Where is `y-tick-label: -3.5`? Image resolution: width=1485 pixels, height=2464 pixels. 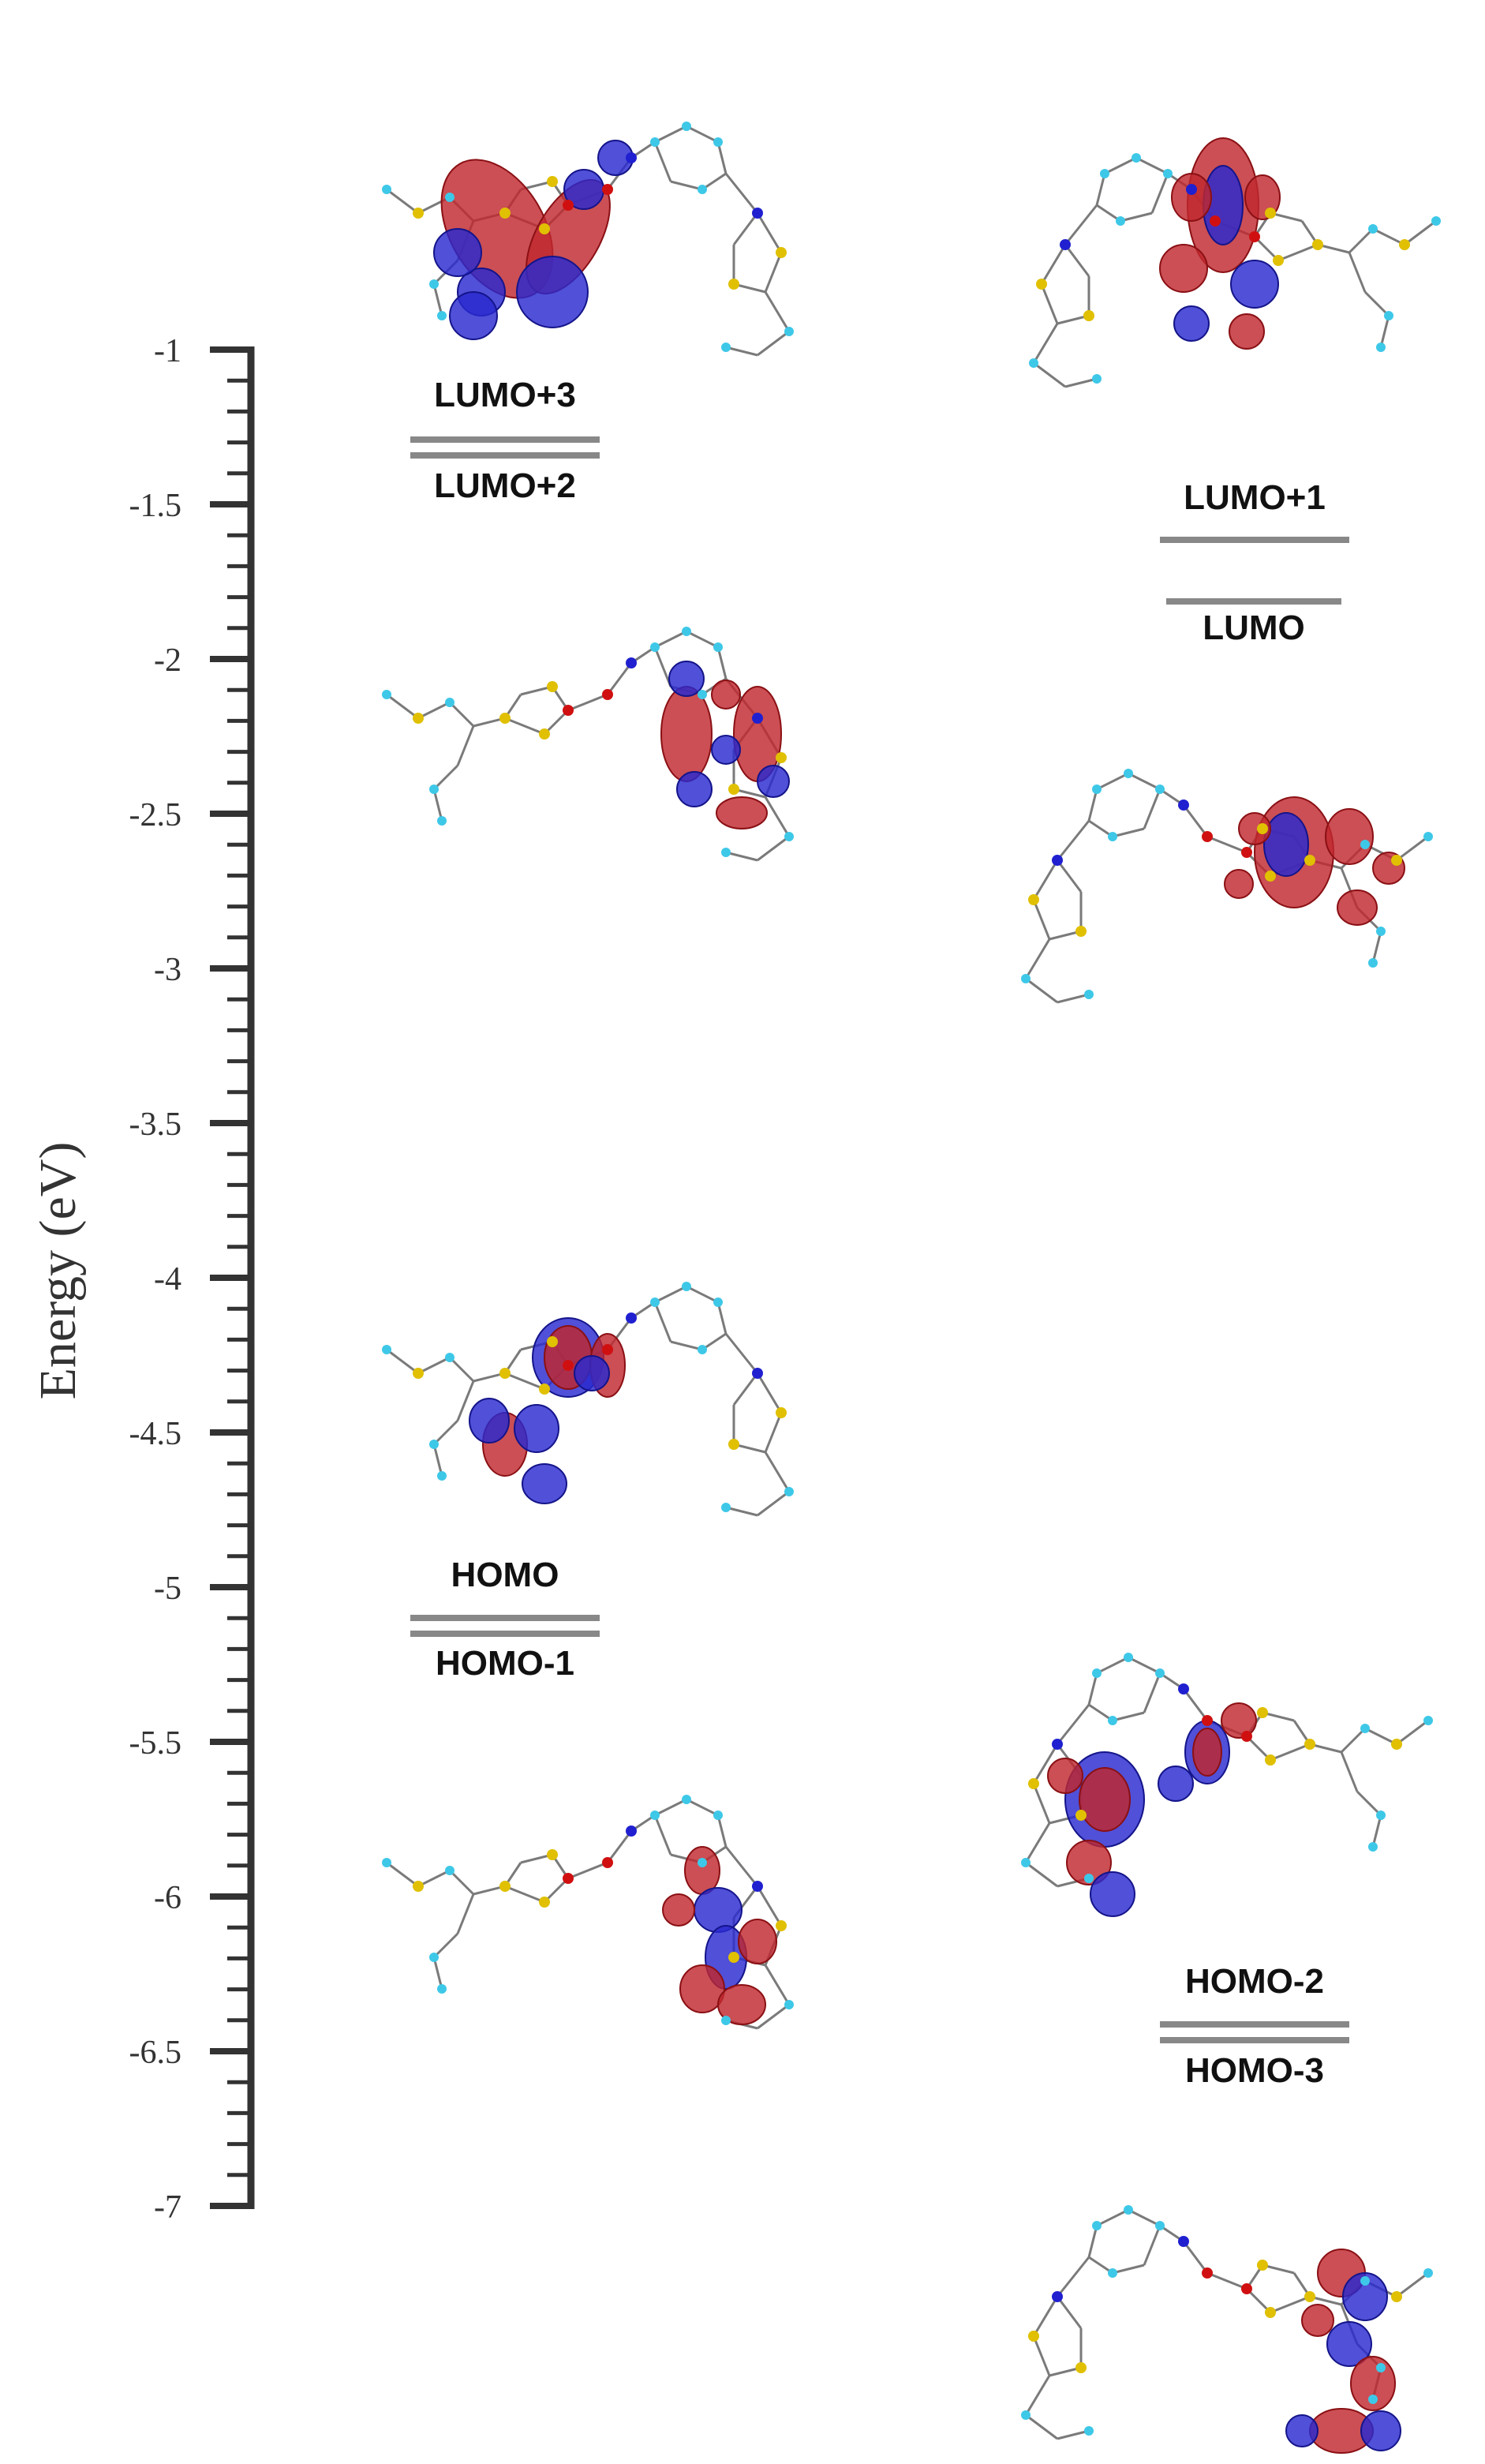 y-tick-label: -3.5 is located at coordinates (155, 1125).